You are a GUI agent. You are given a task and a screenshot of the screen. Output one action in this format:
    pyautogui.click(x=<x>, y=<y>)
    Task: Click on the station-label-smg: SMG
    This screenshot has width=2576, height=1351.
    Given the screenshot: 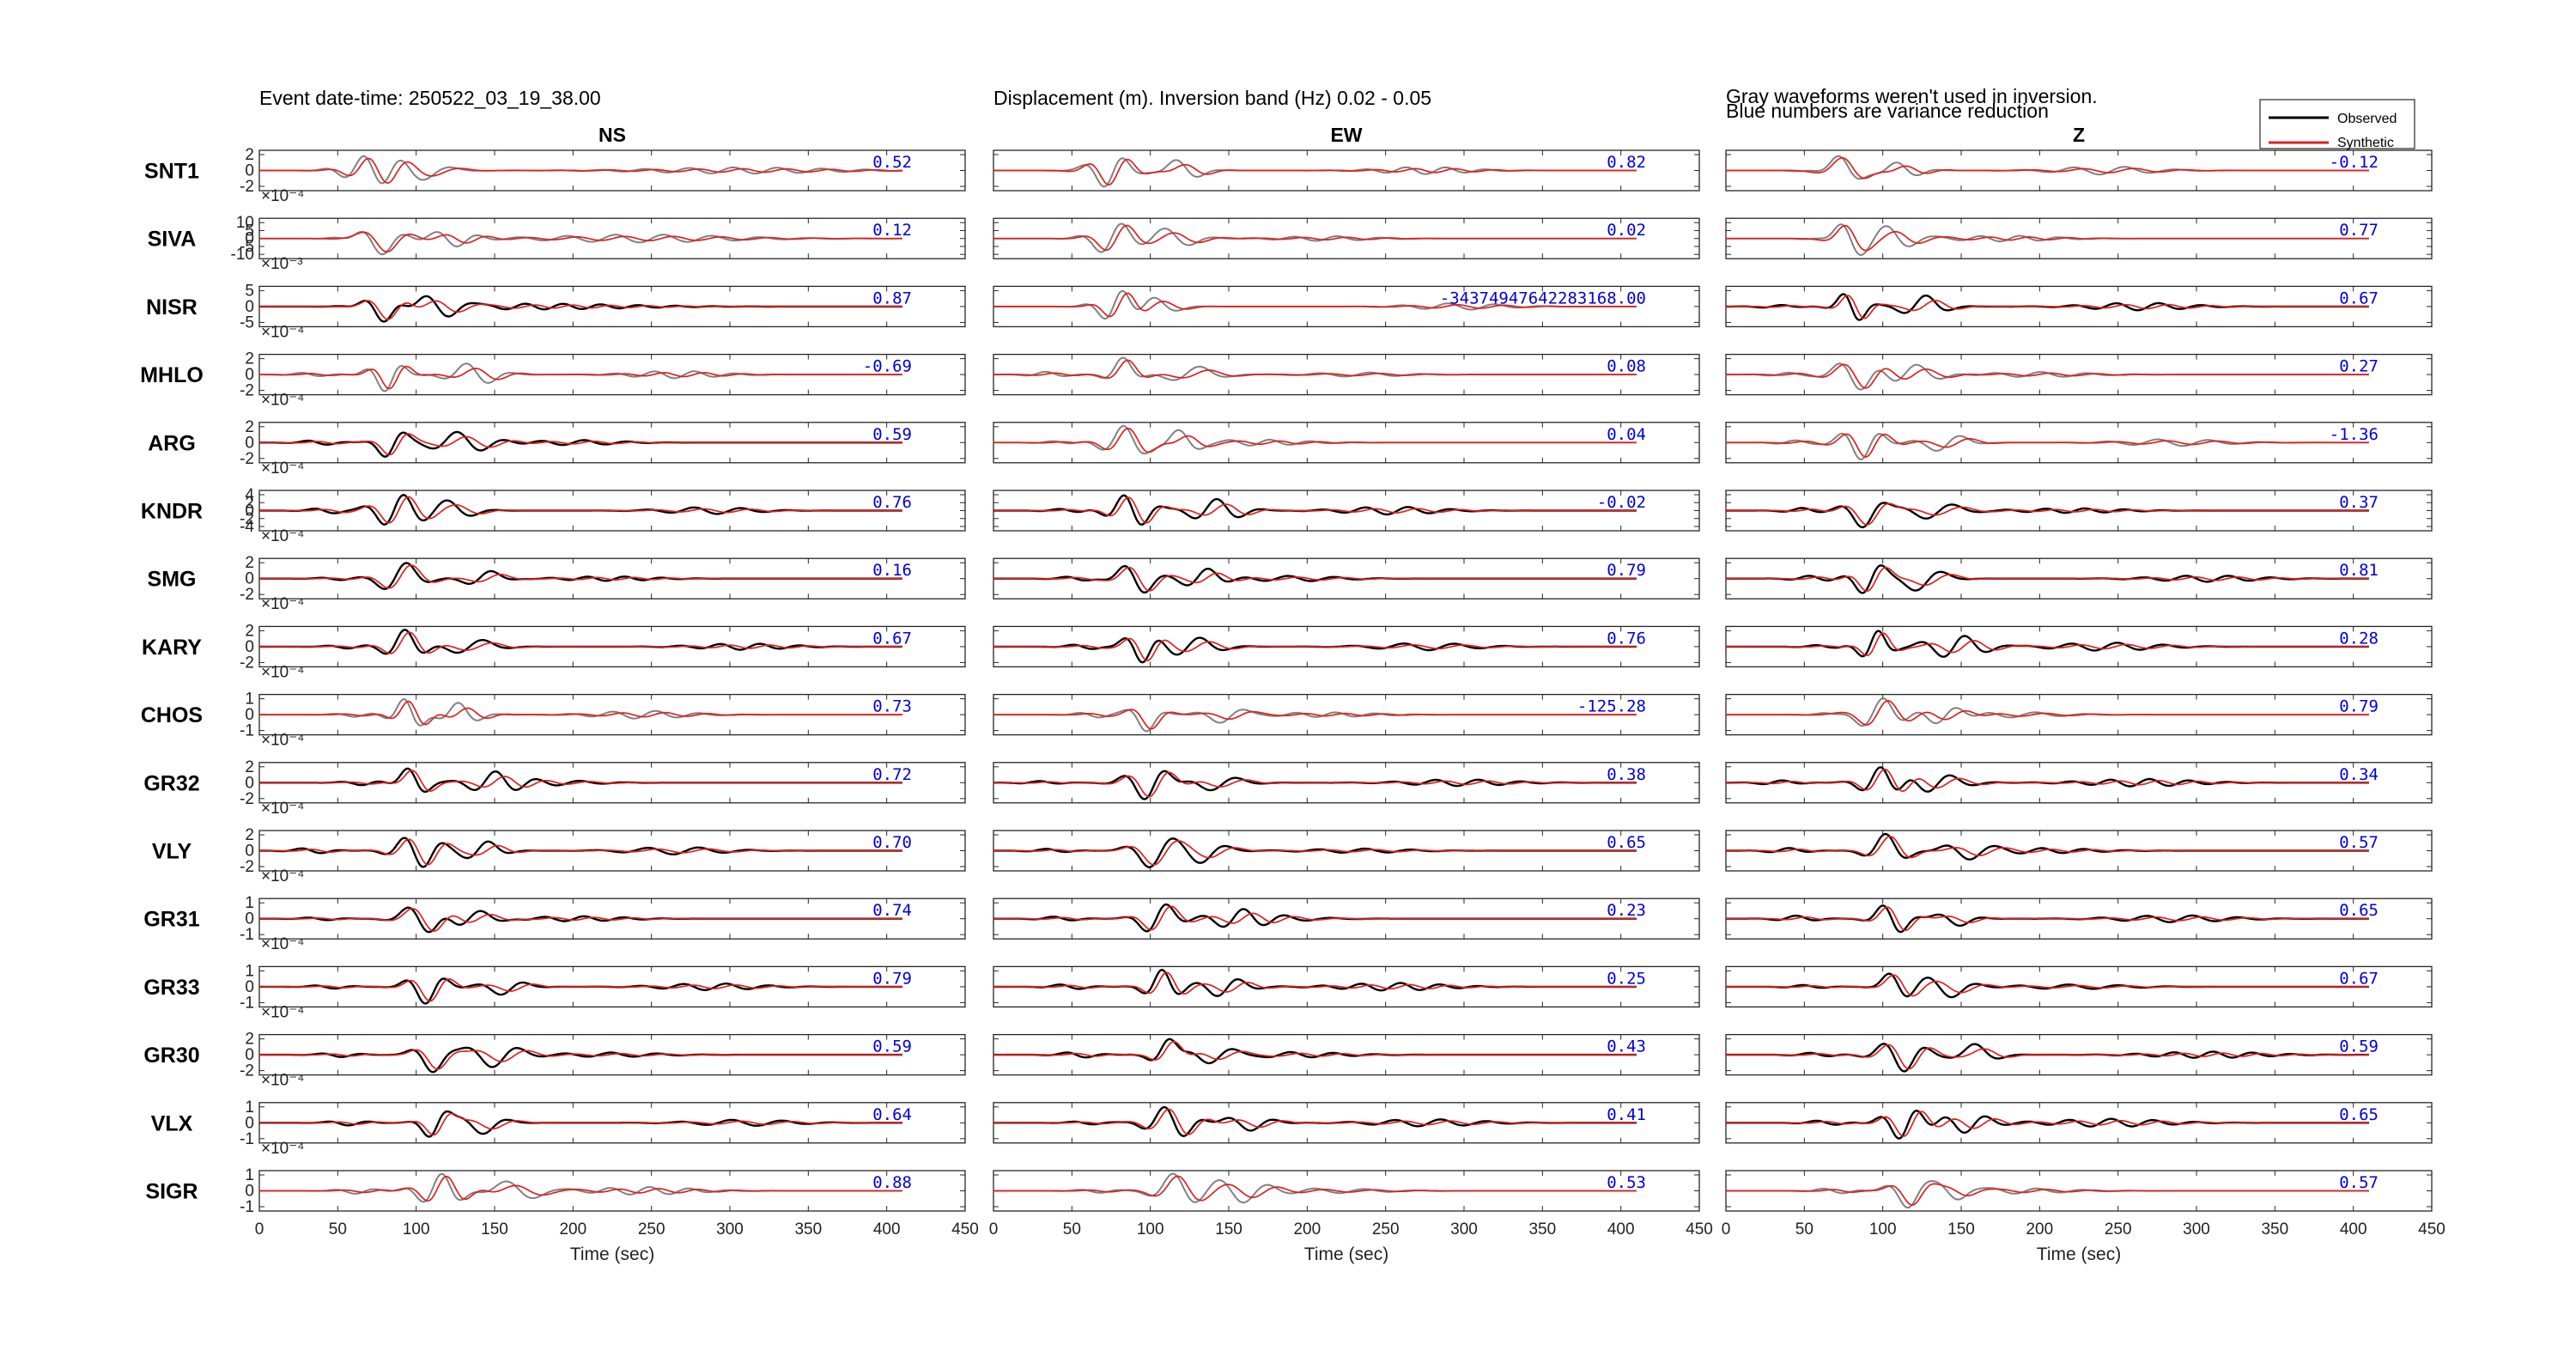 What is the action you would take?
    pyautogui.click(x=172, y=580)
    